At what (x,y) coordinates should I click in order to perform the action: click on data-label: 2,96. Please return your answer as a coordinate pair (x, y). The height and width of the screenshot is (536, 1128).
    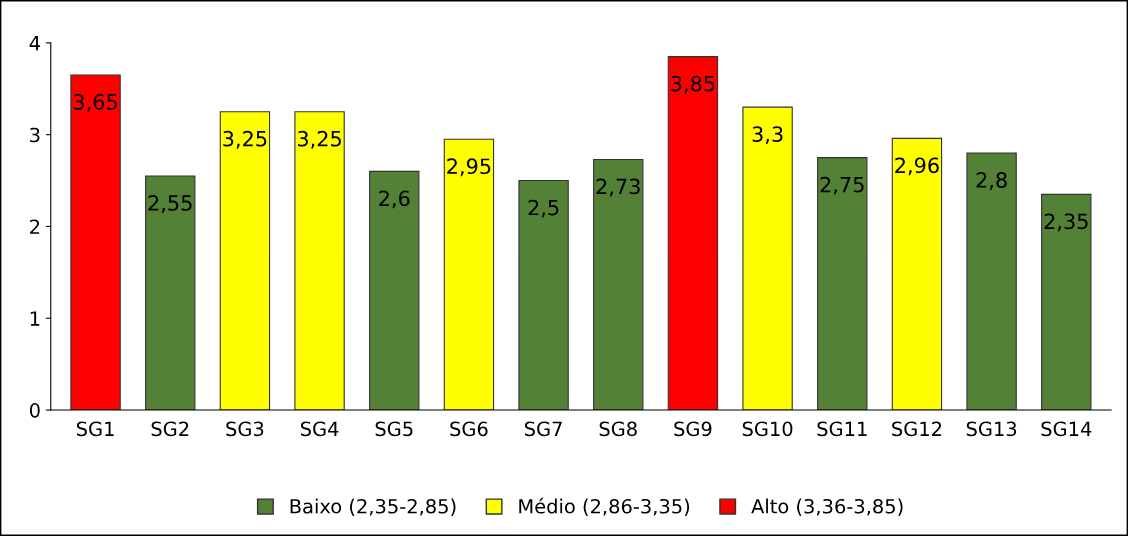
    Looking at the image, I should click on (917, 166).